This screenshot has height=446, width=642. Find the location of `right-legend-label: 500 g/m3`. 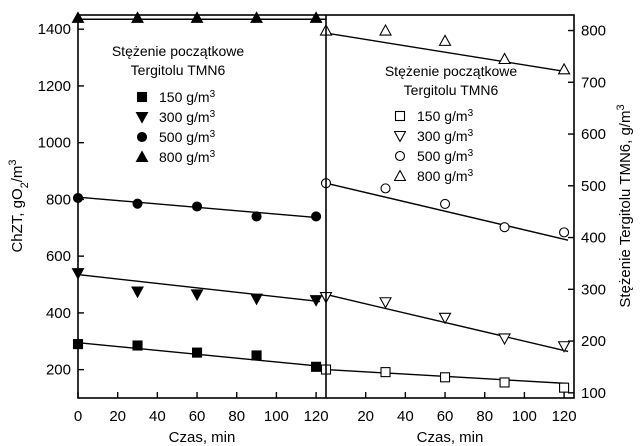

right-legend-label: 500 g/m3 is located at coordinates (445, 156).